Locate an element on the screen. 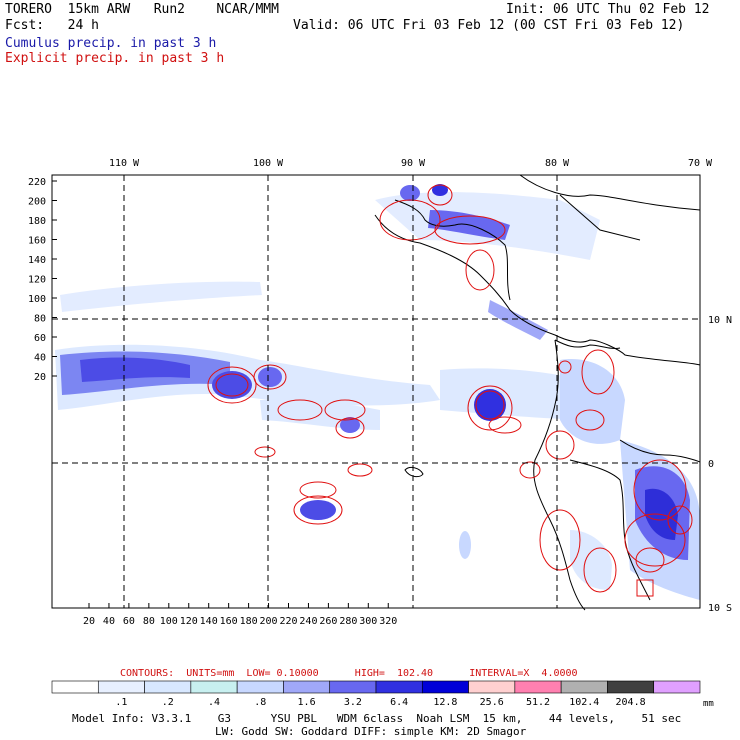  x-tick-label: 160 is located at coordinates (229, 621).